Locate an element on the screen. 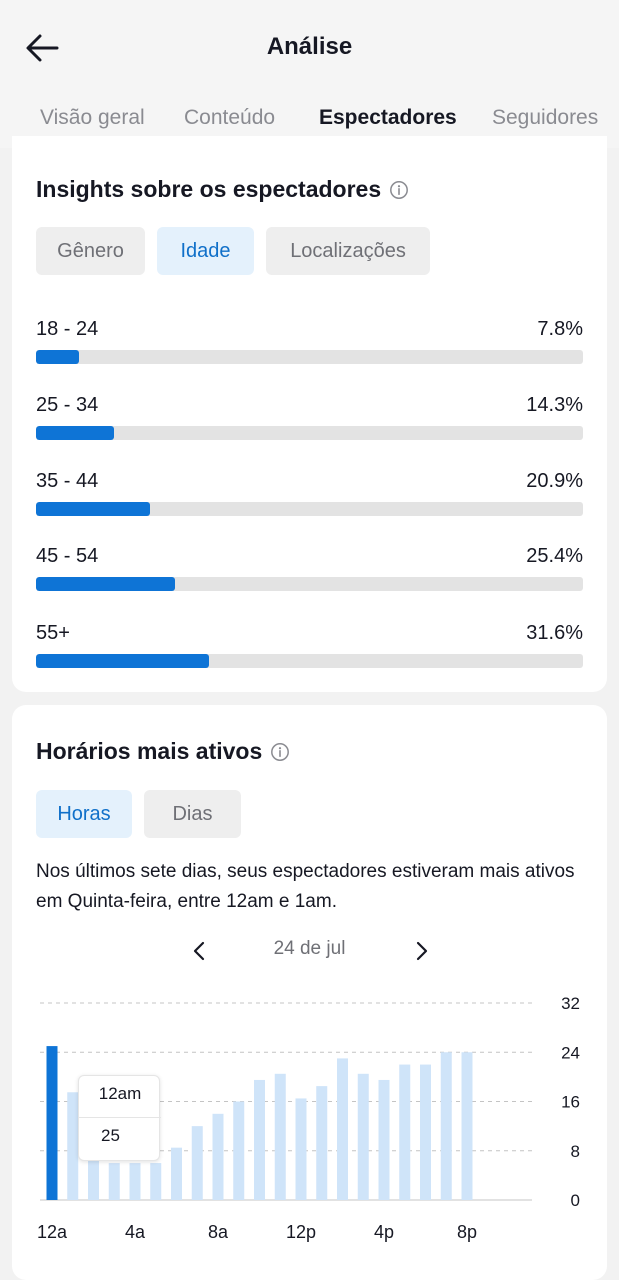 This screenshot has height=1280, width=619. chip-gender: Gênero is located at coordinates (90, 251).